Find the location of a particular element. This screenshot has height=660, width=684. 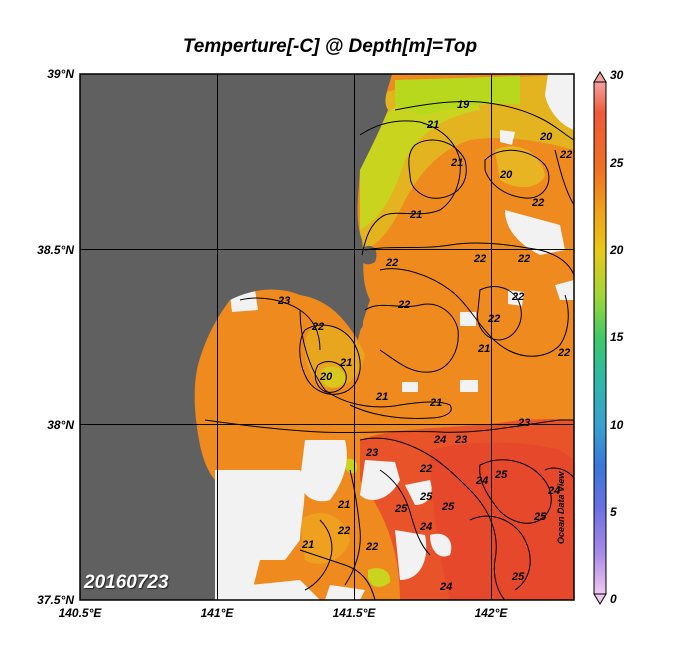

colorbar-tick-label: 5 is located at coordinates (613, 512).